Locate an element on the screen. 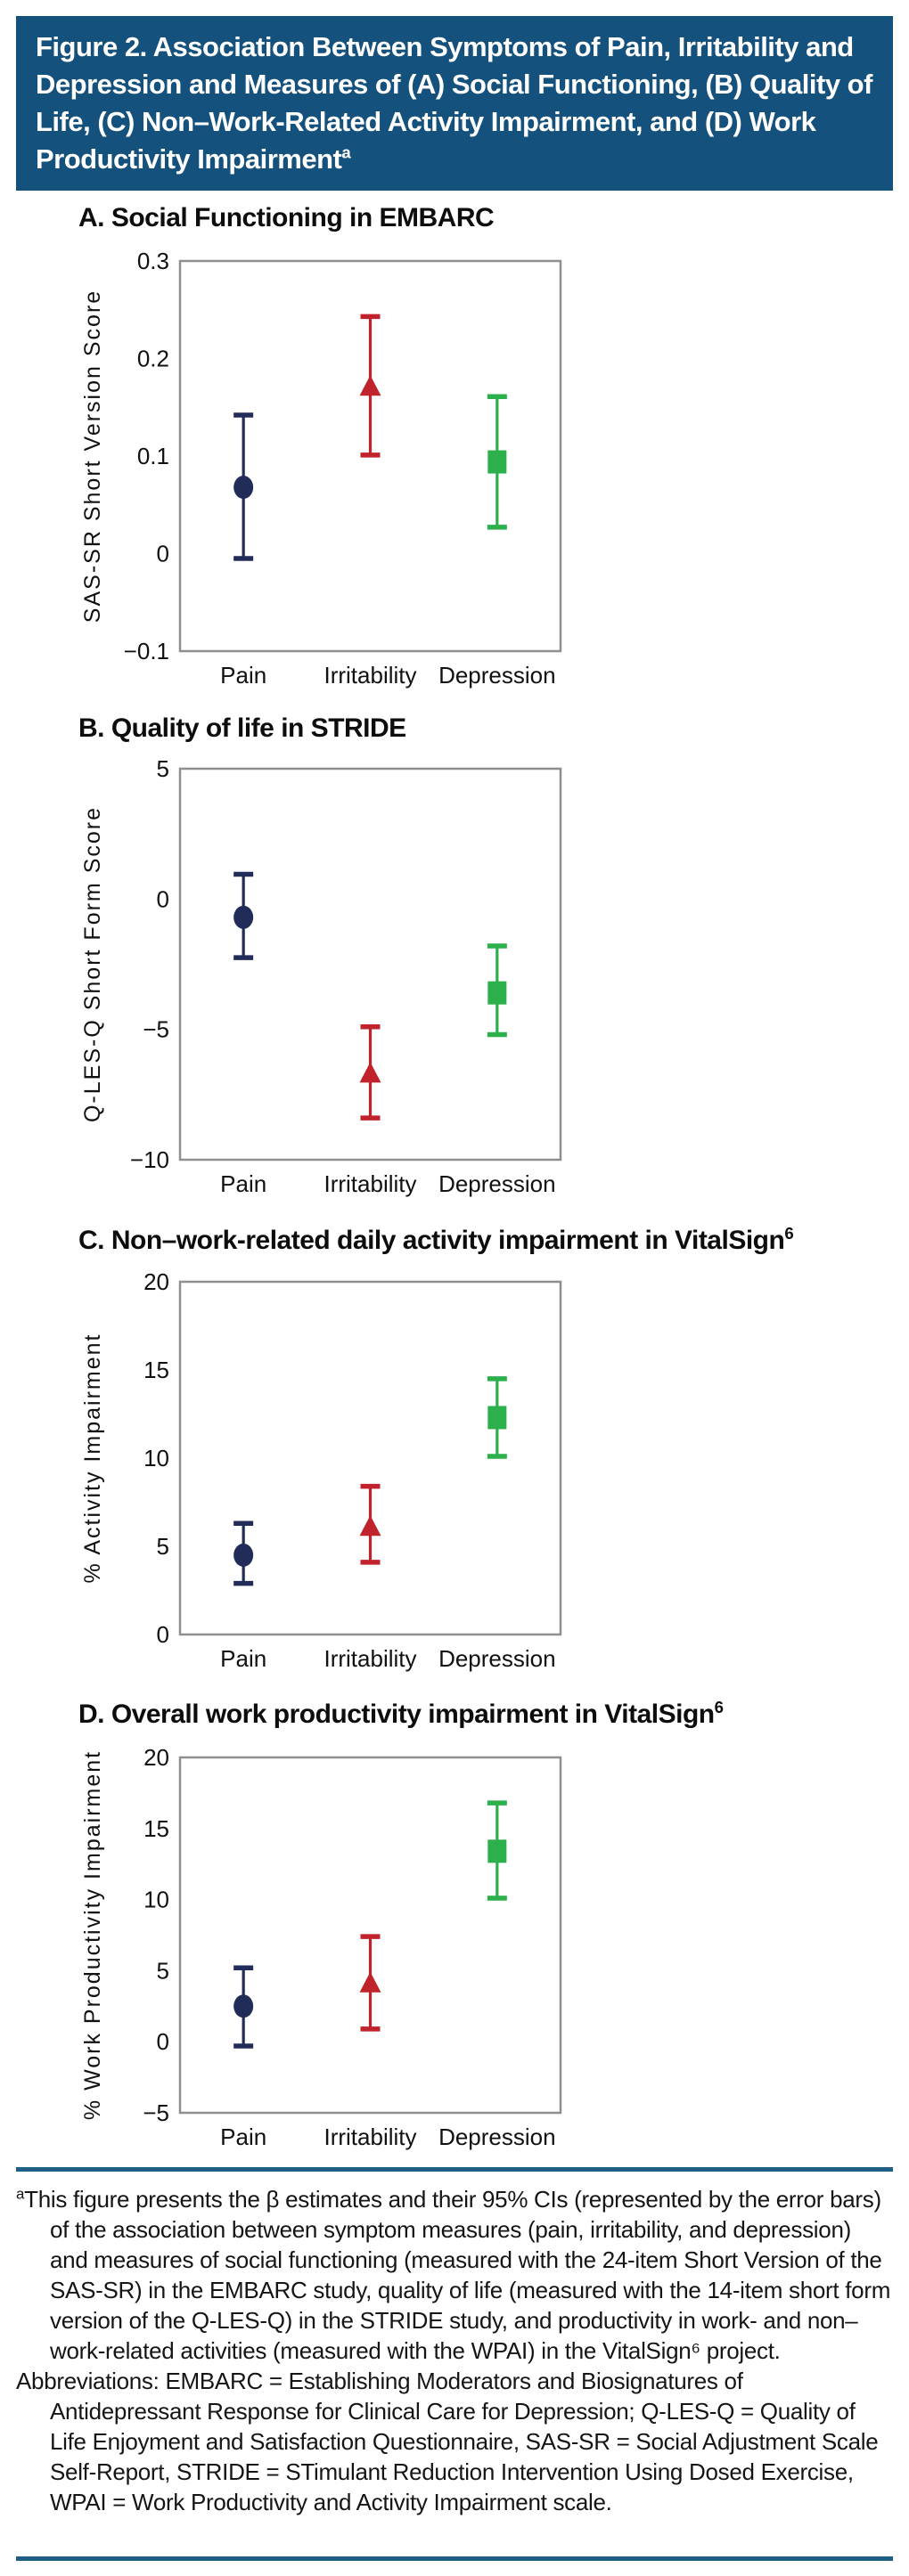 This screenshot has width=909, height=2576. panel-c-title-sup: 6 is located at coordinates (789, 1233).